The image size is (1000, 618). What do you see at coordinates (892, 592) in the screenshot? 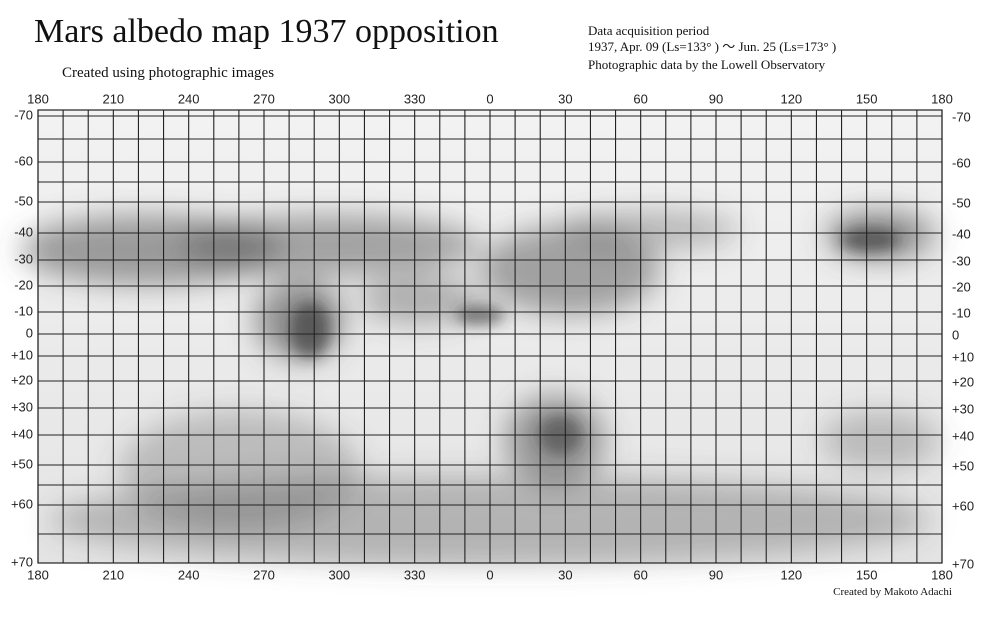
I see `credit: Created by Makoto Adachi` at bounding box center [892, 592].